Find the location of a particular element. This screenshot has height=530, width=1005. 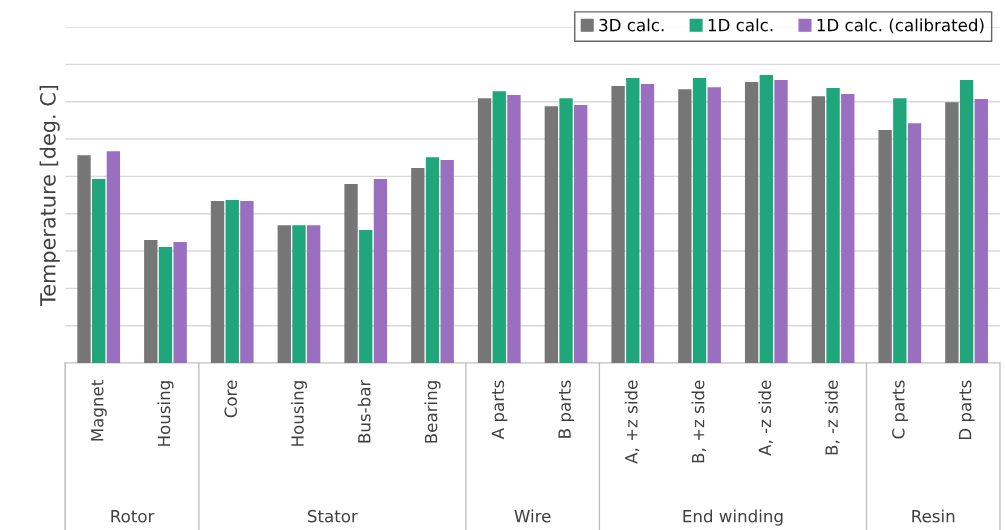

x-tick-label: Bus-bar is located at coordinates (364, 411).